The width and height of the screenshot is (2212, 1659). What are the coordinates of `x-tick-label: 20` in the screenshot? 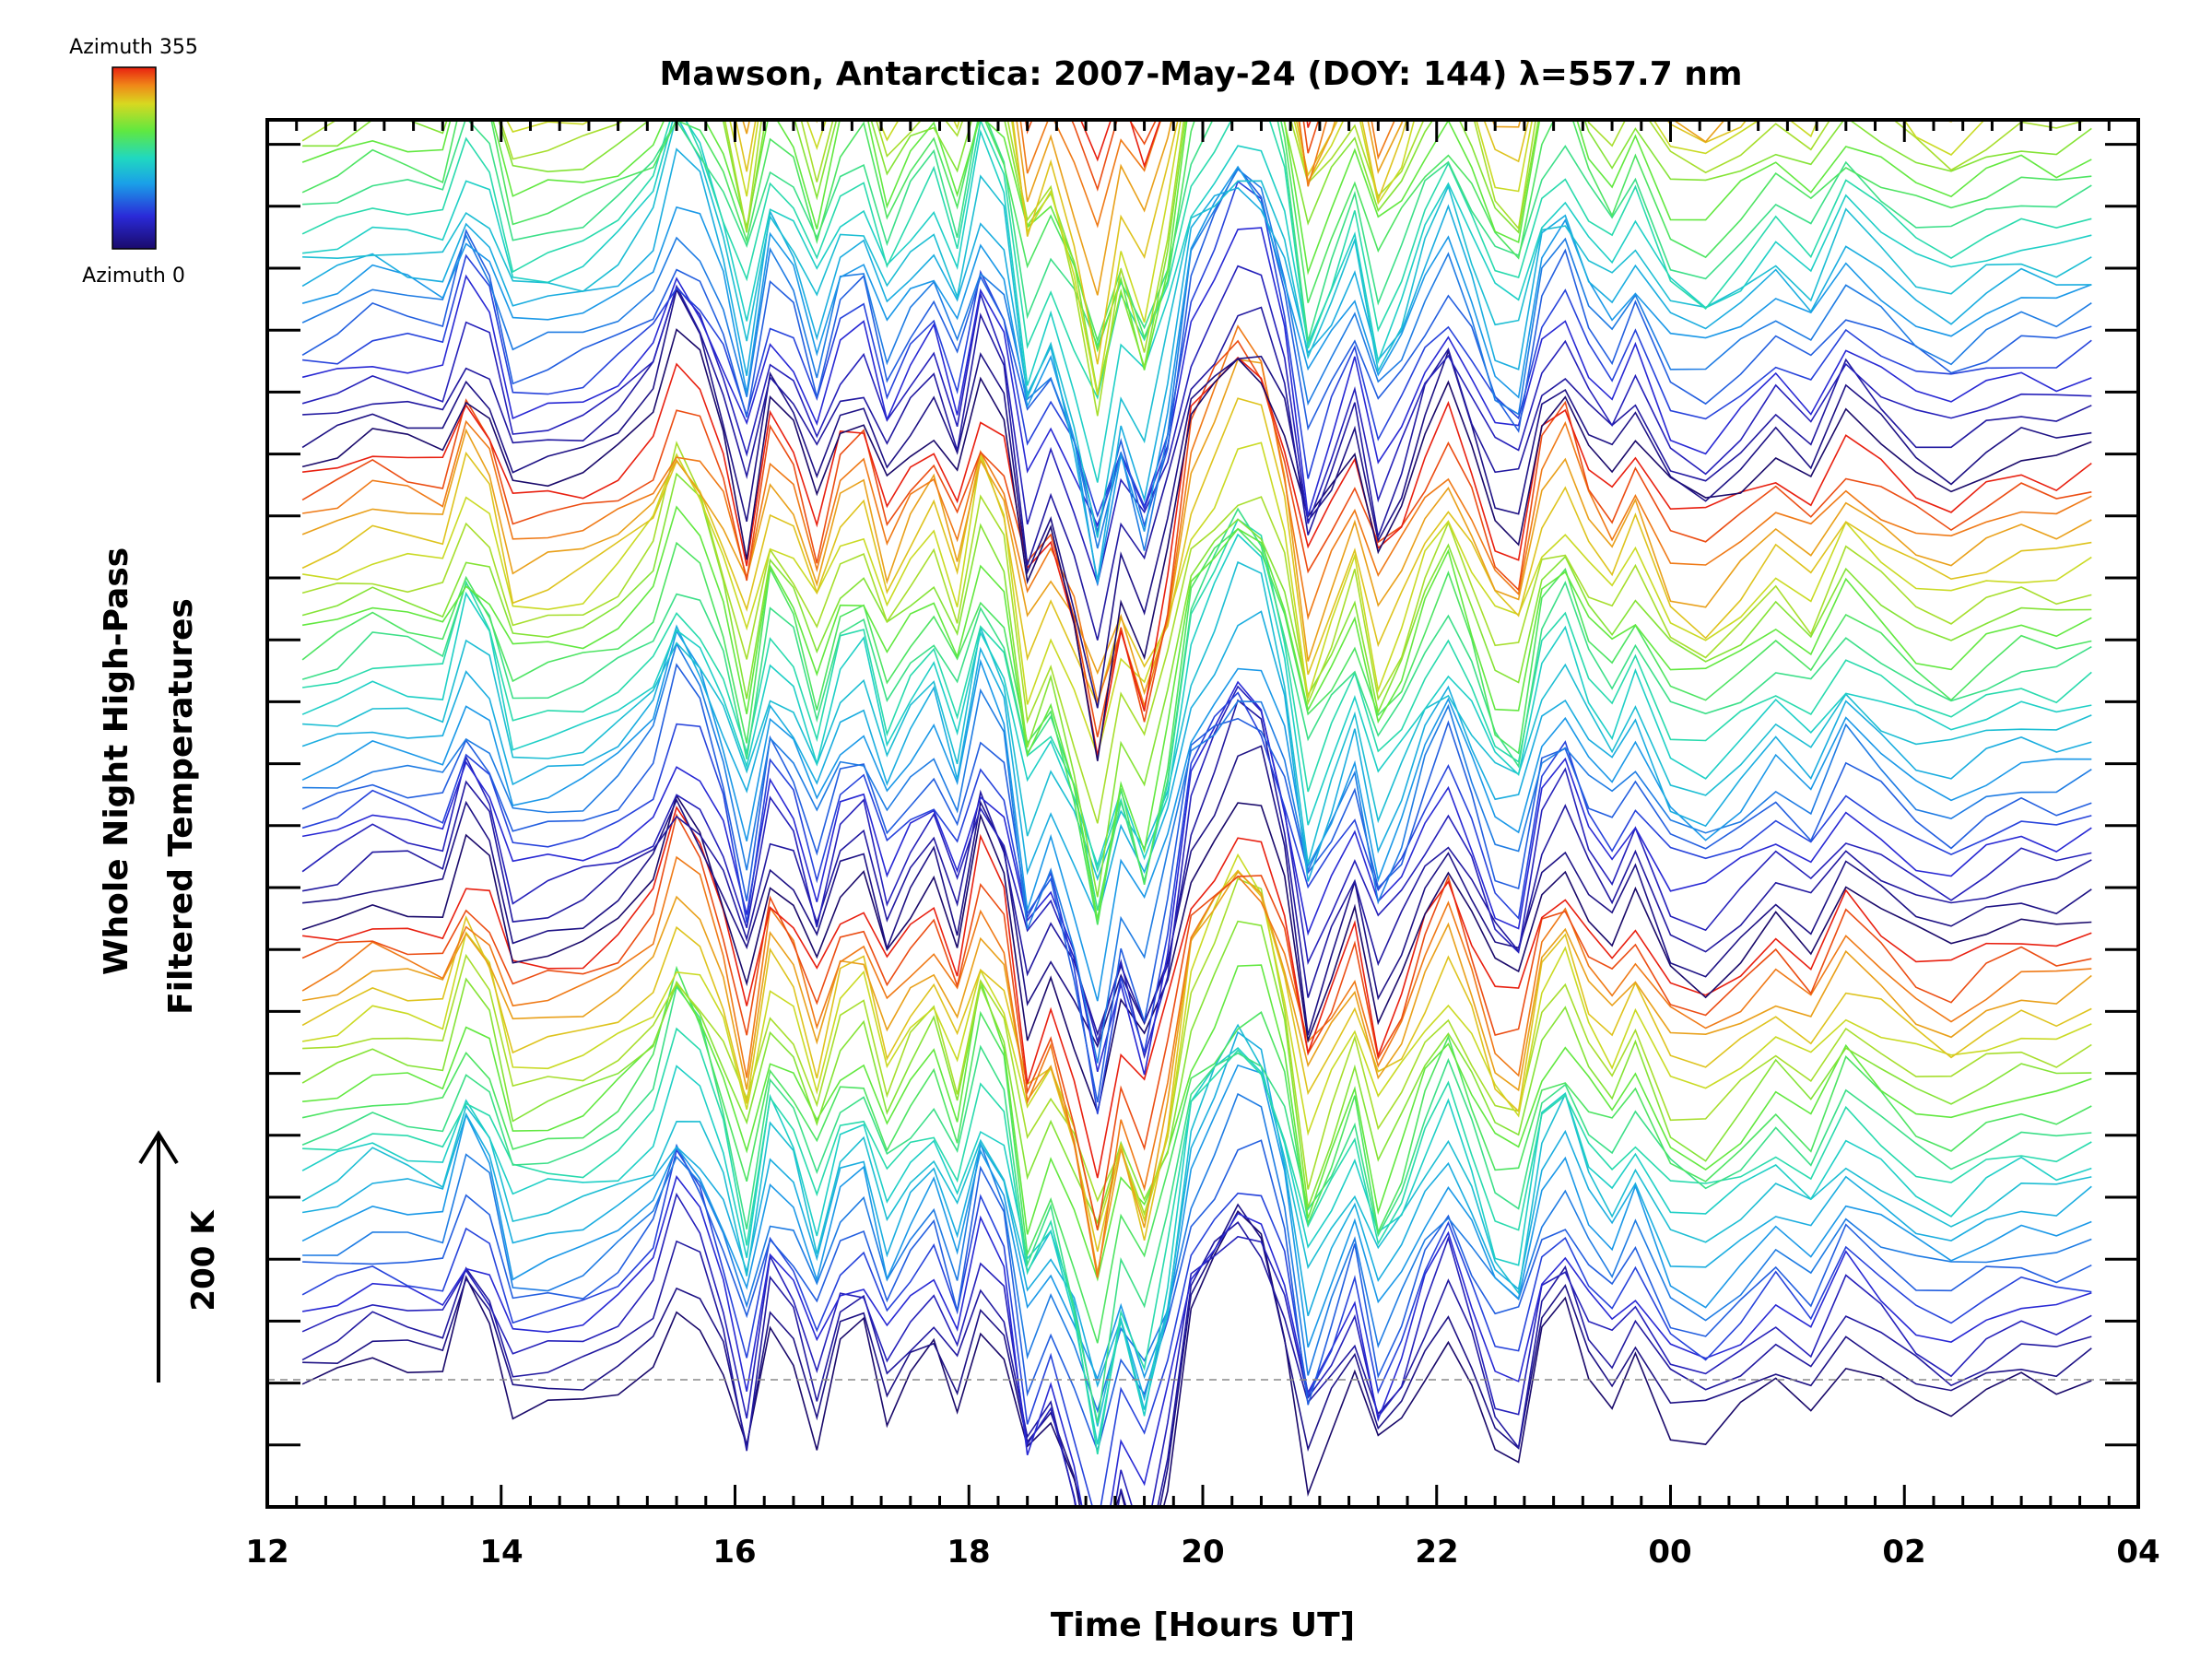 It's located at (1202, 1552).